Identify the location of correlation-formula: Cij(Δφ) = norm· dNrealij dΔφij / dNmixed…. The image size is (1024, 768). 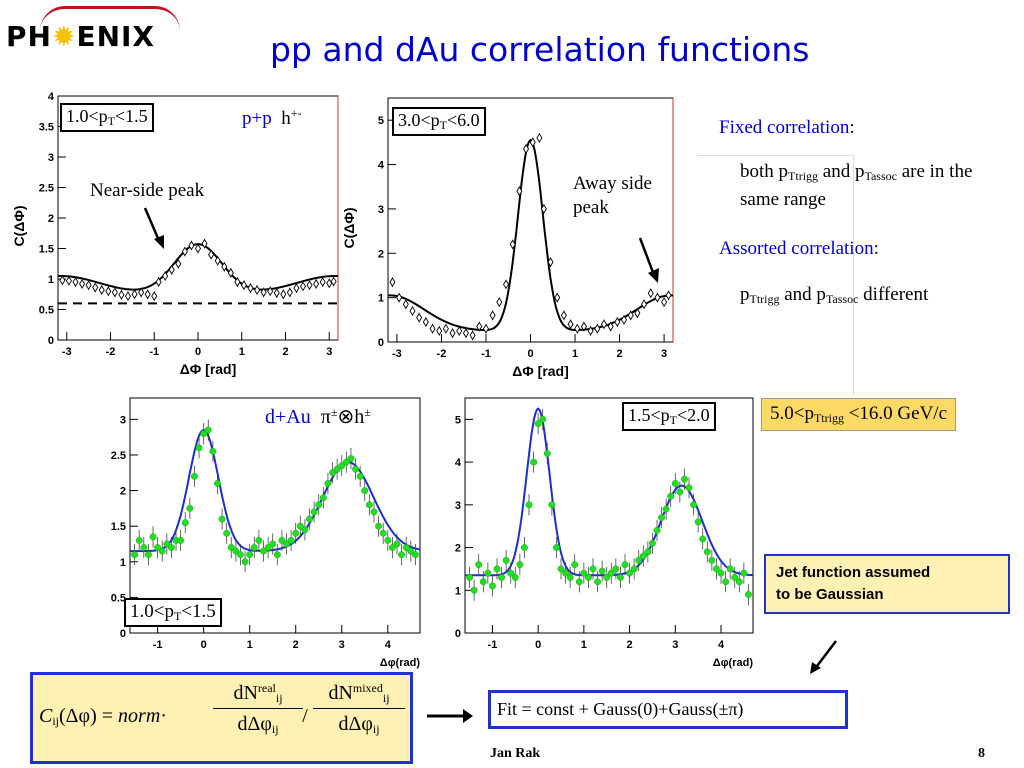
(221, 718).